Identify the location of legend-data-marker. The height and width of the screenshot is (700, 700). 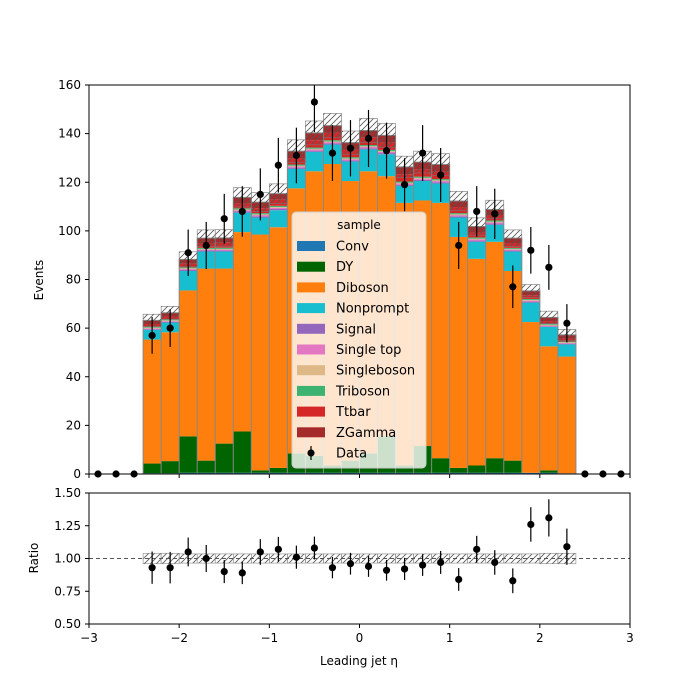
(311, 453).